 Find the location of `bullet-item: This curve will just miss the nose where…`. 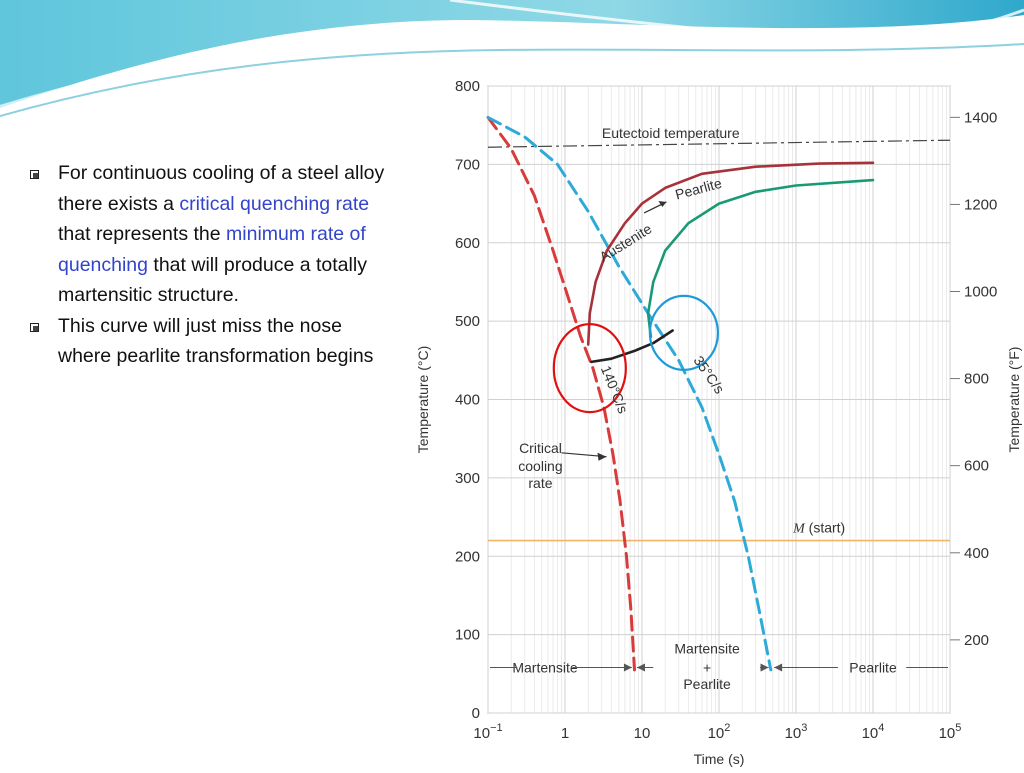

bullet-item: This curve will just miss the nose where… is located at coordinates (210, 341).